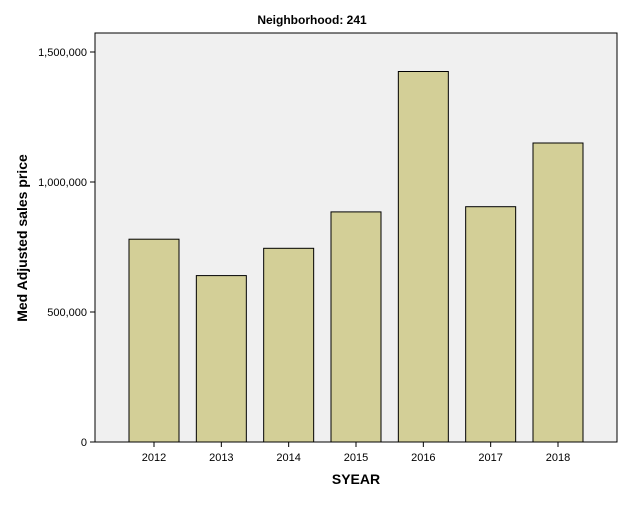 The height and width of the screenshot is (505, 625). Describe the element at coordinates (491, 324) in the screenshot. I see `bar-2017` at that location.